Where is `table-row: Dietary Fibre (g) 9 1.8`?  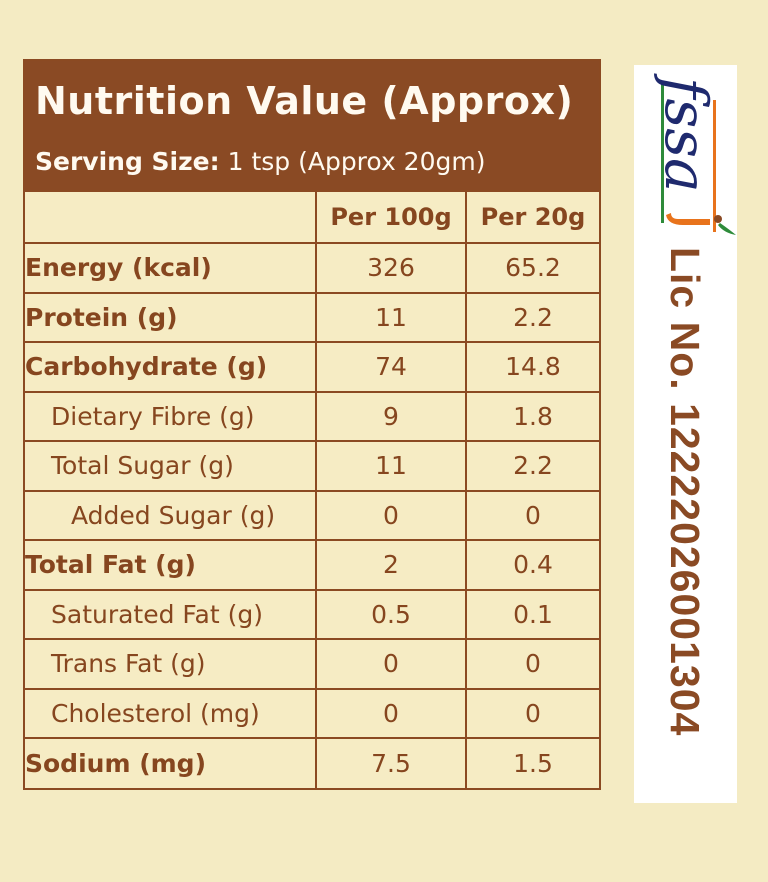 table-row: Dietary Fibre (g) 9 1.8 is located at coordinates (312, 416).